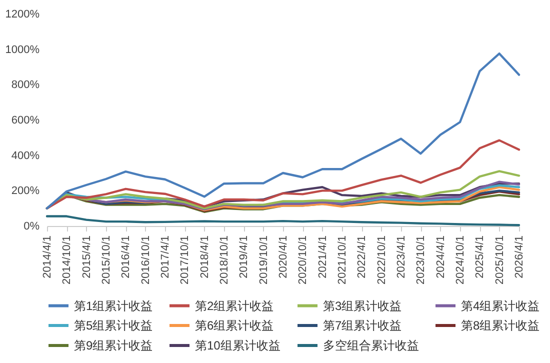 This screenshot has width=550, height=363. I want to click on y-tick-label: 1000%, so click(22, 50).